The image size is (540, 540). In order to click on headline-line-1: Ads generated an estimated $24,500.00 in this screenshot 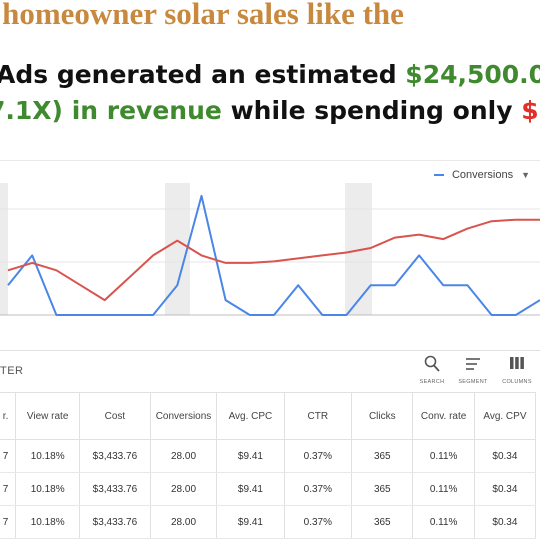, I will do `click(270, 74)`.